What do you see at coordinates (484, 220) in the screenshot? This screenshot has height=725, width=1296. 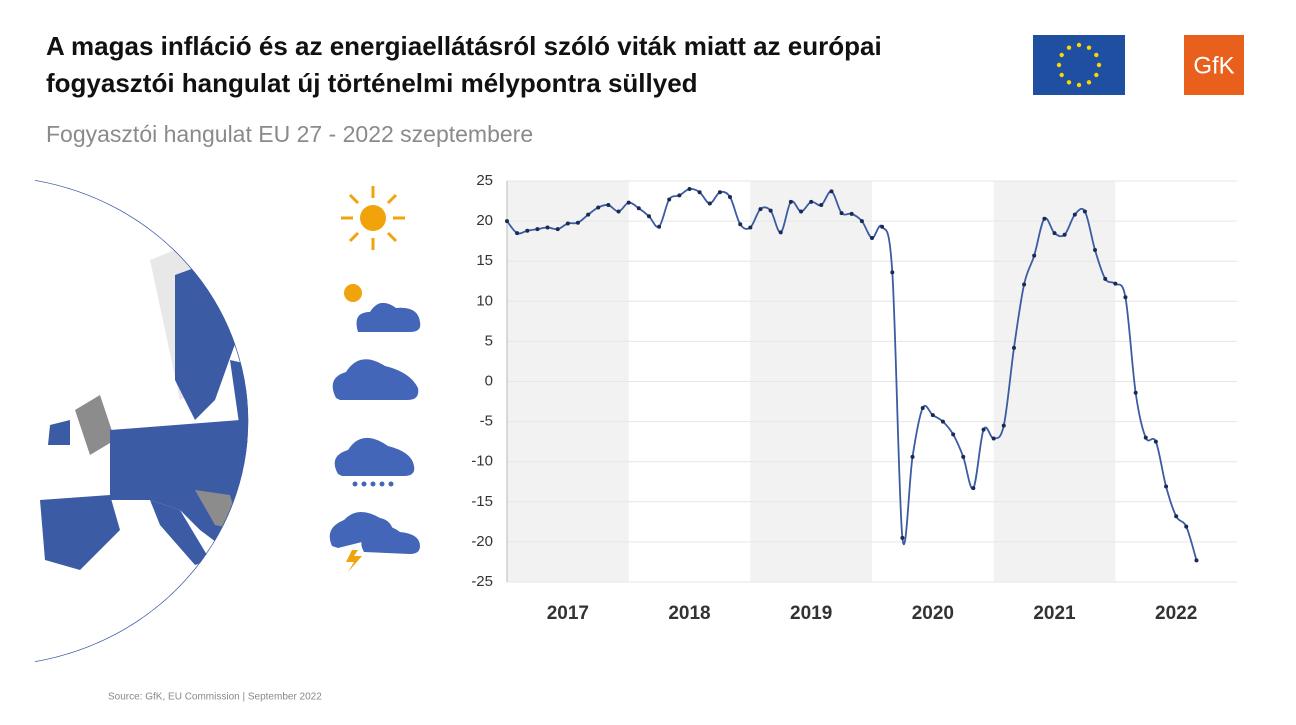 I see `y-tick-label: 20` at bounding box center [484, 220].